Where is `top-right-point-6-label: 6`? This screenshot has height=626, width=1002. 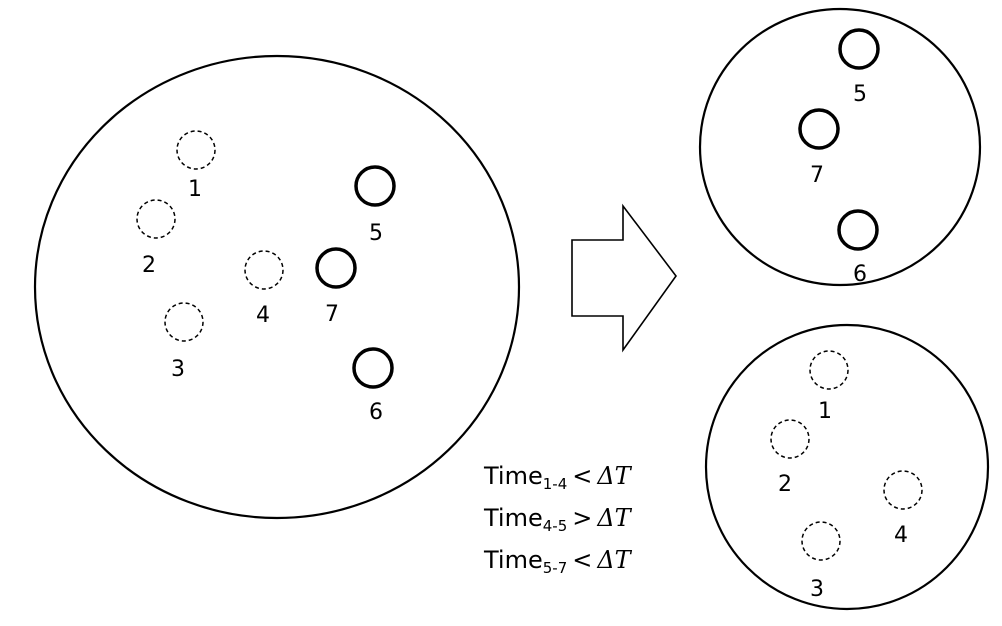
top-right-point-6-label: 6 is located at coordinates (860, 274).